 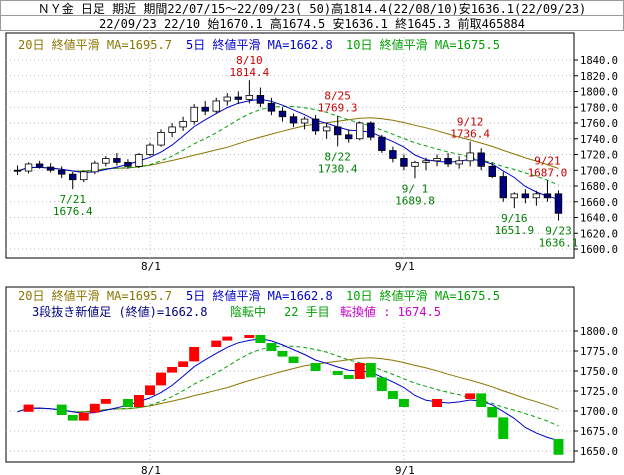 I want to click on legend-ma10: 10日 終値平滑 MA=1675.5, so click(x=423, y=44).